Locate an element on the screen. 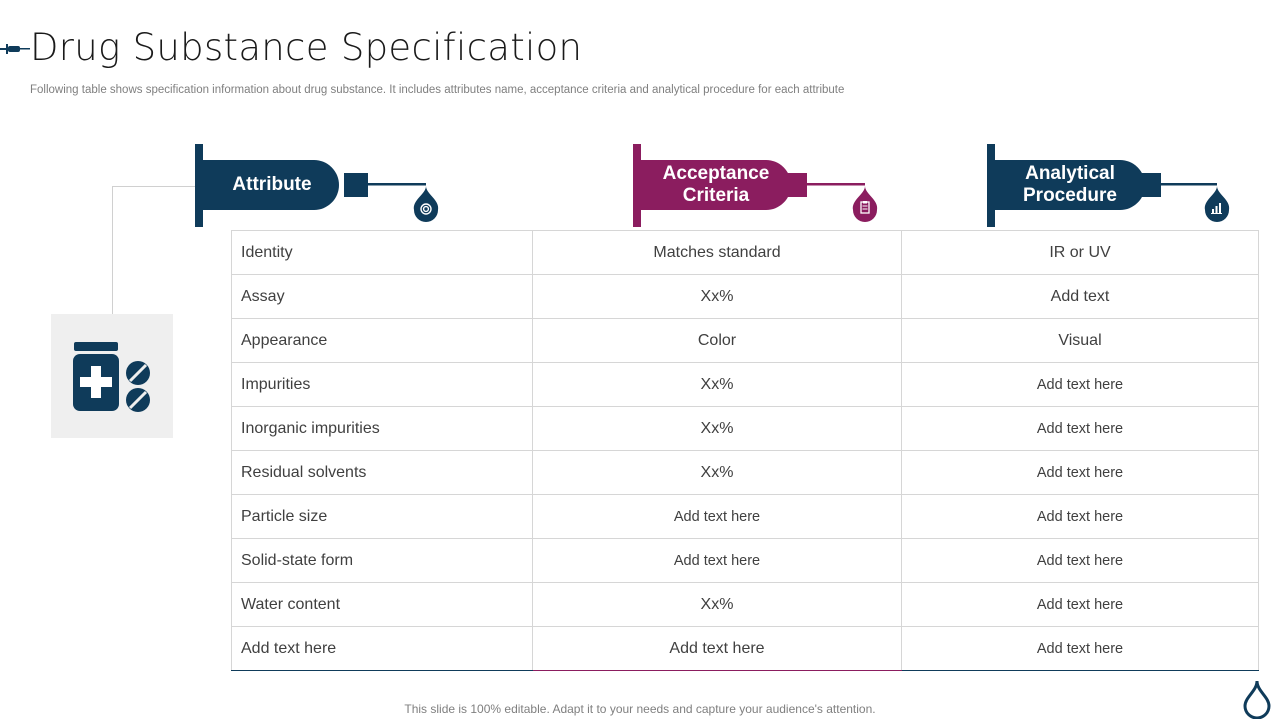 This screenshot has height=720, width=1280. table-row: Identity Matches standard IR or UV is located at coordinates (745, 252).